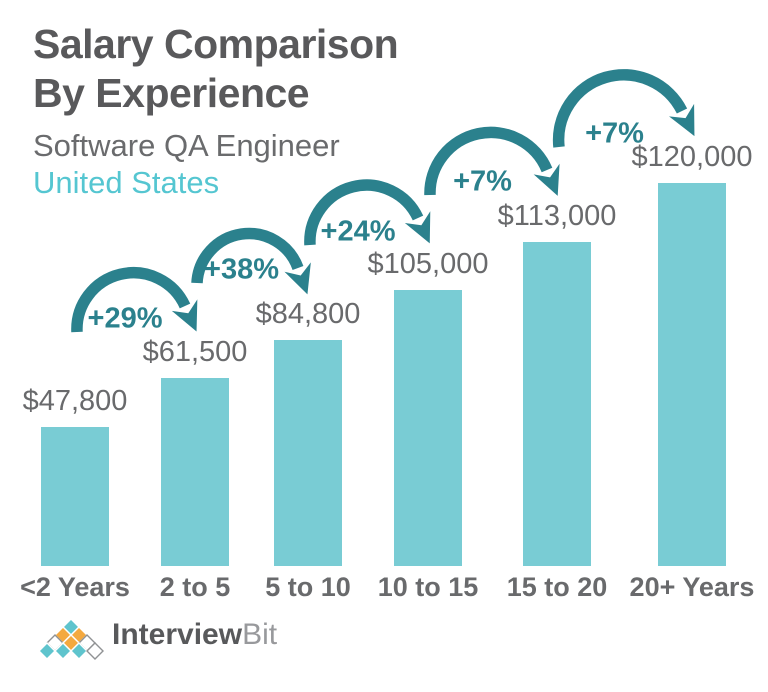  What do you see at coordinates (216, 44) in the screenshot?
I see `chart-title-line1: Salary Comparison` at bounding box center [216, 44].